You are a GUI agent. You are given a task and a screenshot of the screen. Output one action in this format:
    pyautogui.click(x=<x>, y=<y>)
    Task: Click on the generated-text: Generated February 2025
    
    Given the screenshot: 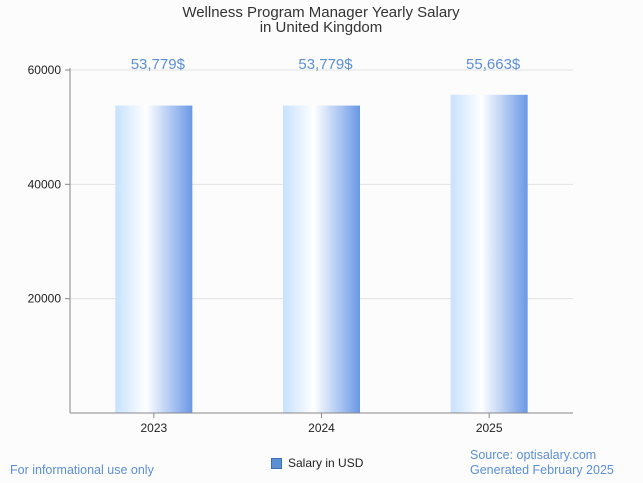 What is the action you would take?
    pyautogui.click(x=542, y=470)
    